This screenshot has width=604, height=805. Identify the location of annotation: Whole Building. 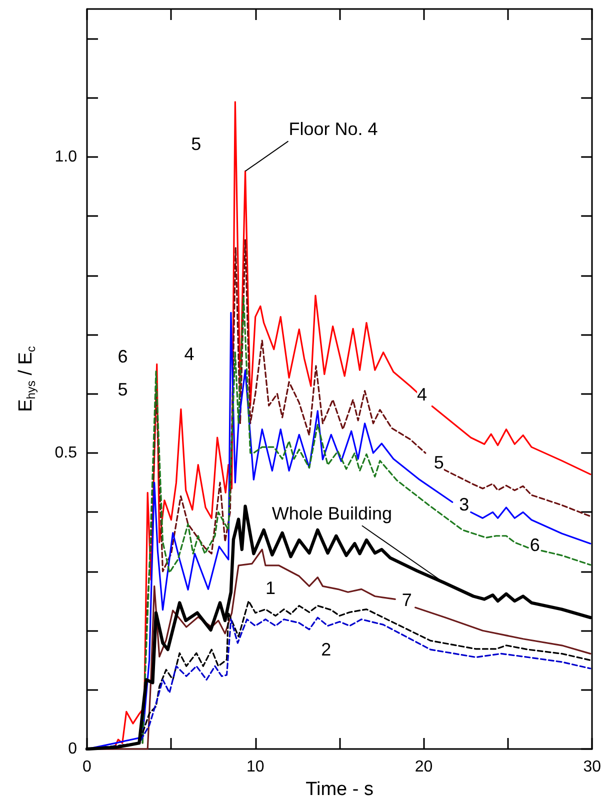
(332, 514).